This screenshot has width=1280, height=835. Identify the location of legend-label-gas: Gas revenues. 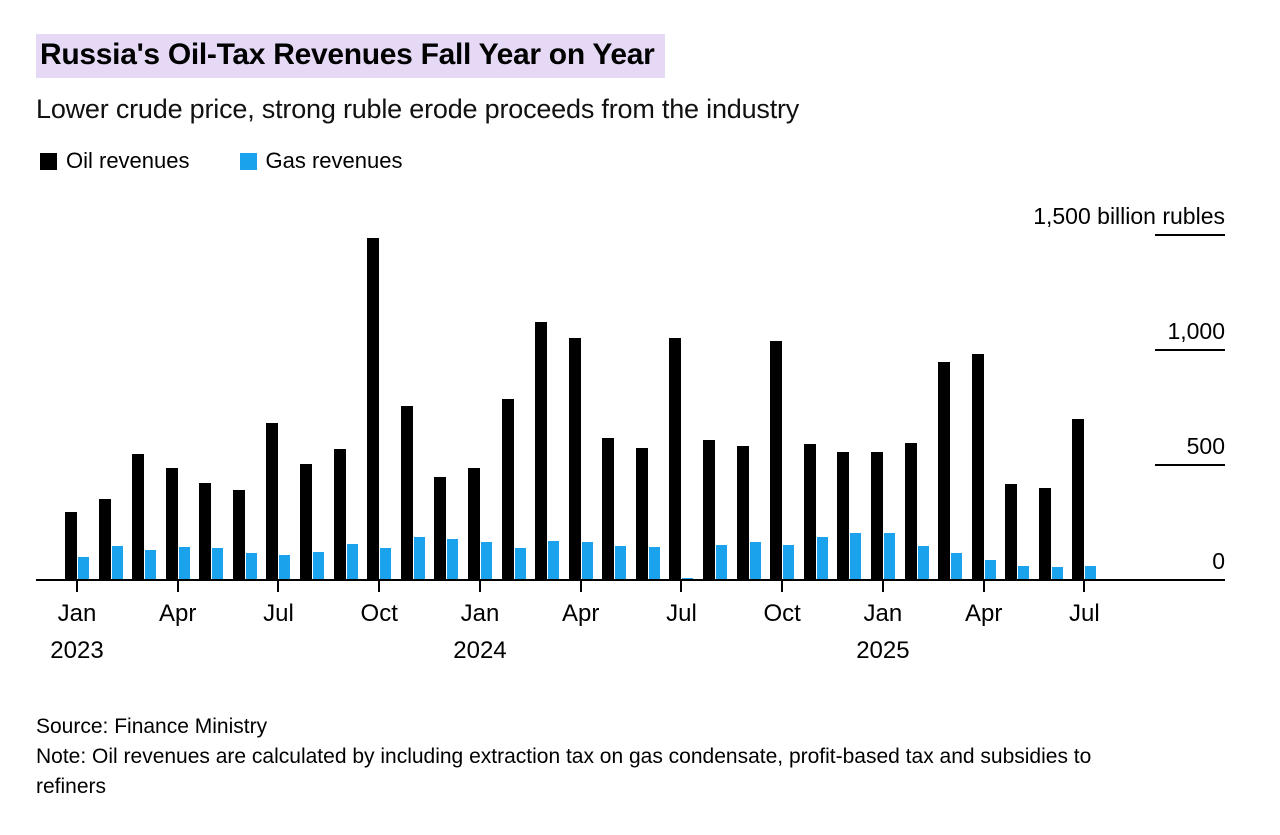
(334, 160).